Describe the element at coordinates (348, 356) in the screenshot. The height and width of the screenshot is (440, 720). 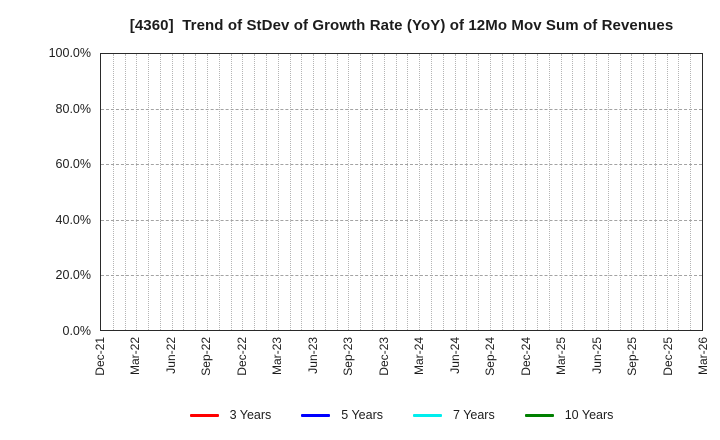
I see `x-tick-label: Sep-23` at that location.